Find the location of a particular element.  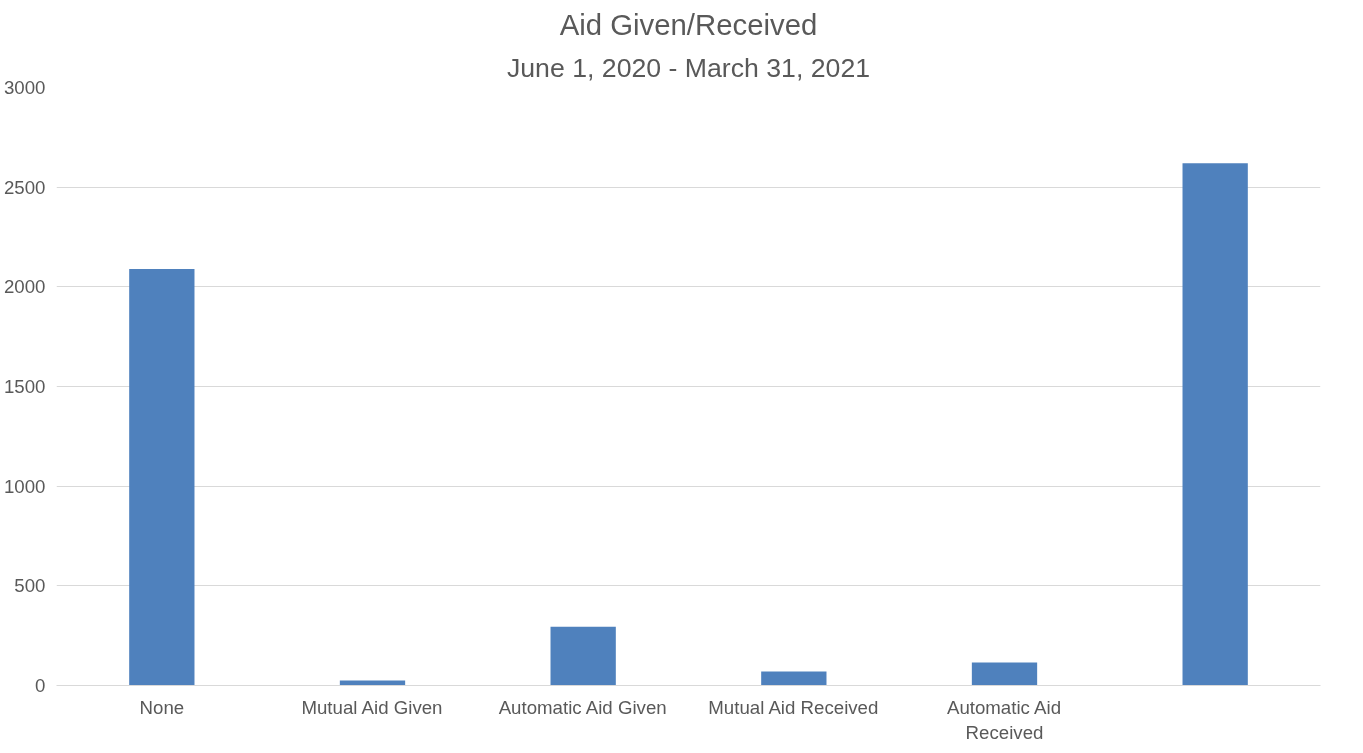

x-tick-label: Mutual Aid Given is located at coordinates (372, 707).